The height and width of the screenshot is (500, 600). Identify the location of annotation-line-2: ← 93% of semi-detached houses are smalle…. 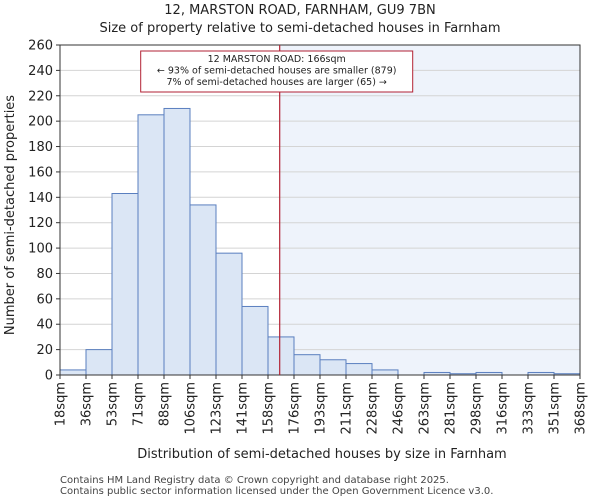
(277, 71).